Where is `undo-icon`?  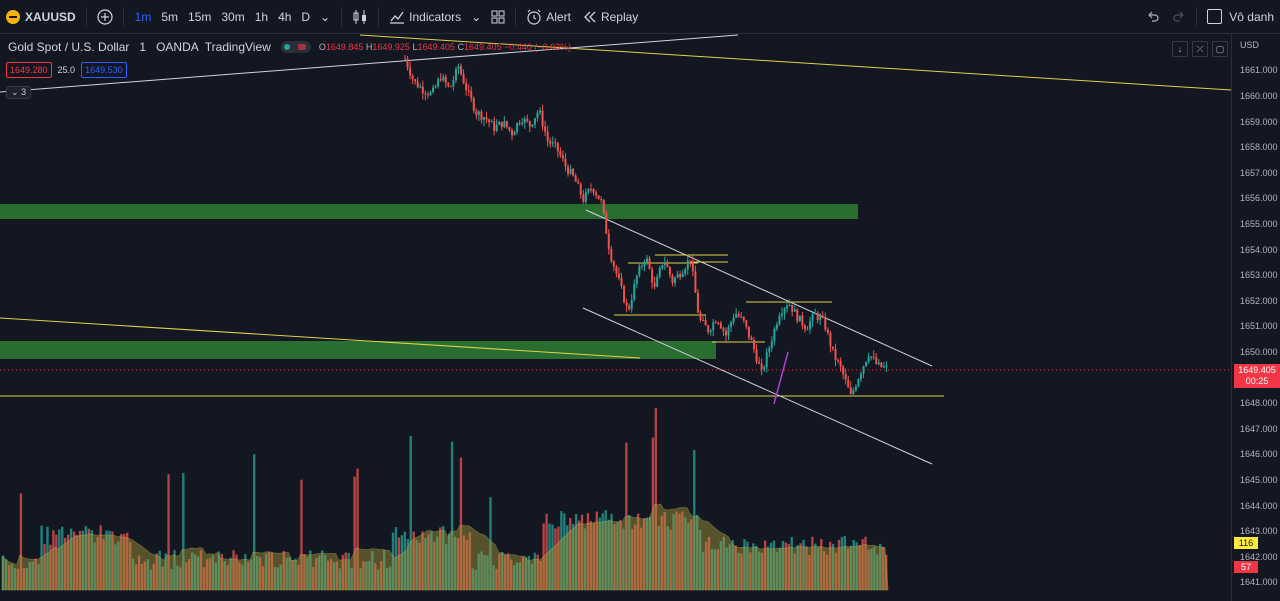 undo-icon is located at coordinates (1153, 16).